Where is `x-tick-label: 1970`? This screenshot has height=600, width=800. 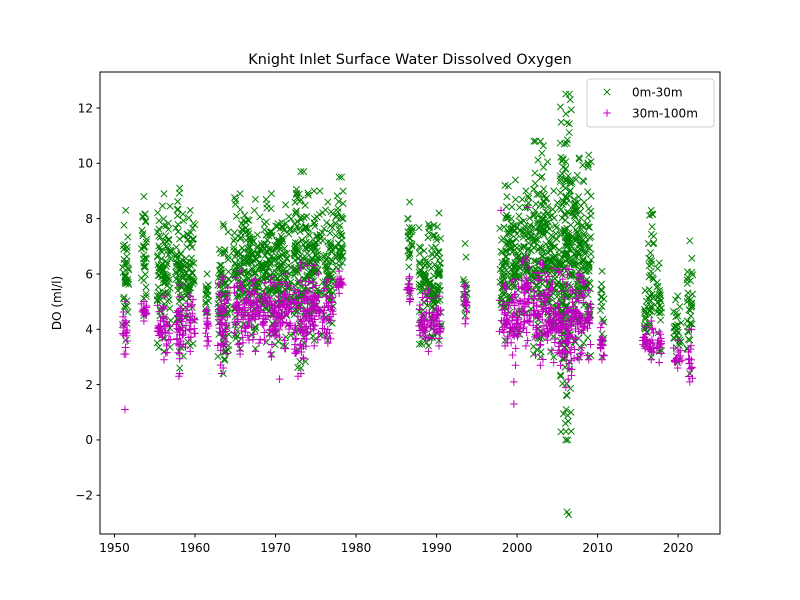 x-tick-label: 1970 is located at coordinates (275, 548).